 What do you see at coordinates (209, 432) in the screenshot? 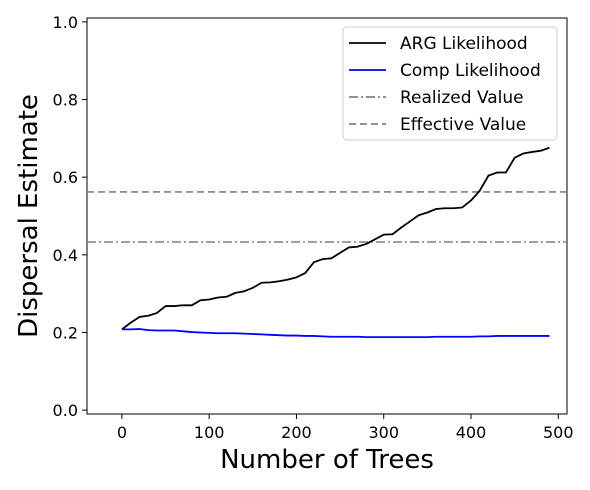
I see `x-tick-label: 100` at bounding box center [209, 432].